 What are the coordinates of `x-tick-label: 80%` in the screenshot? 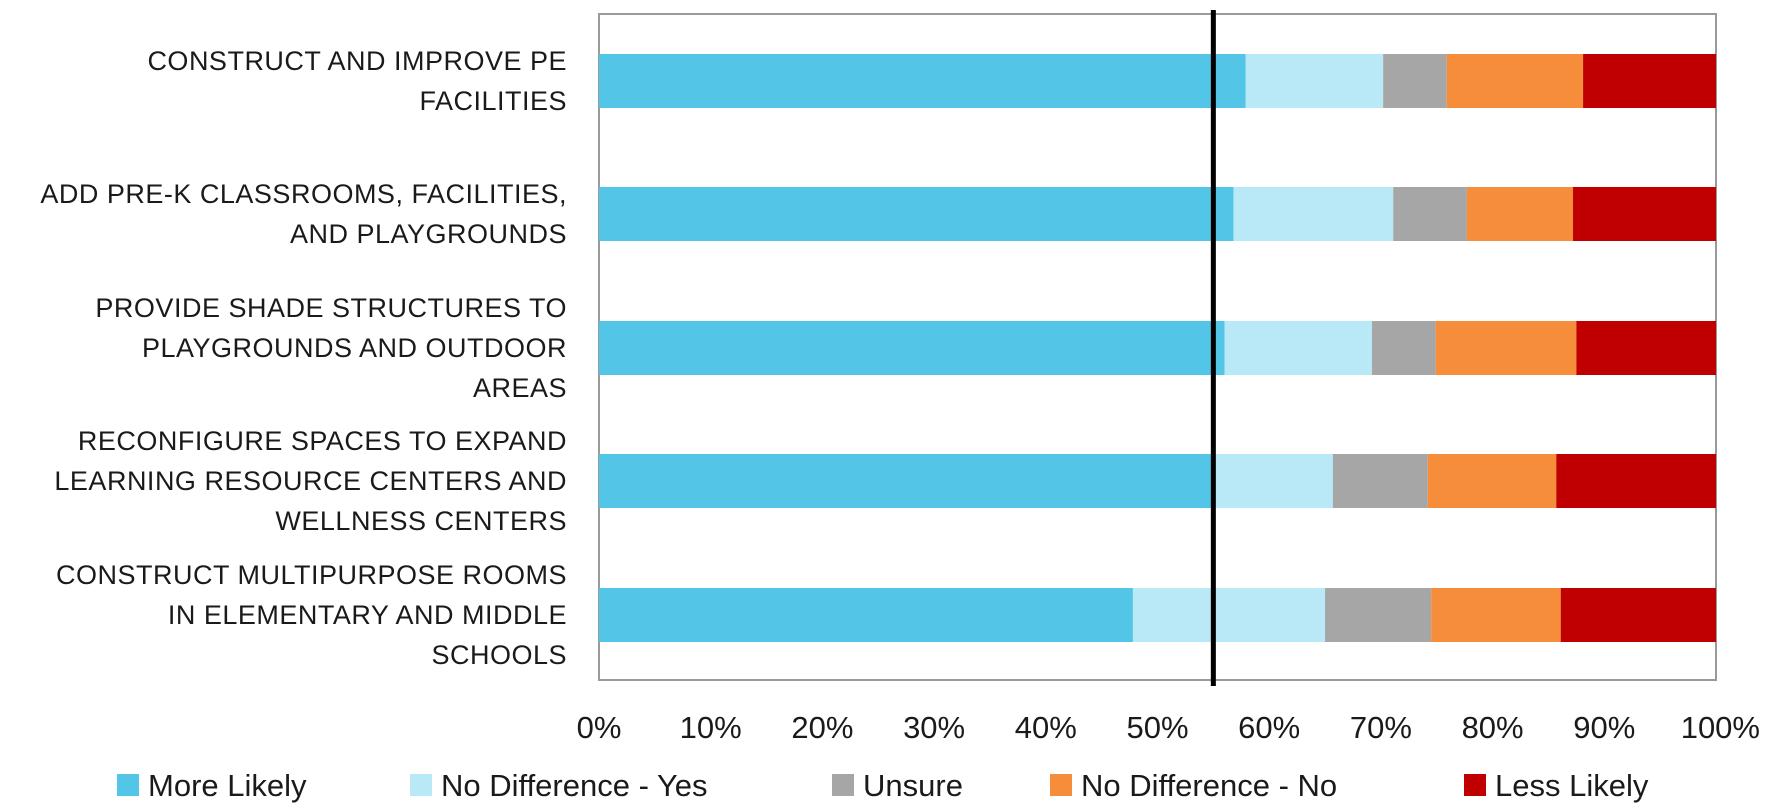 It's located at (1493, 727).